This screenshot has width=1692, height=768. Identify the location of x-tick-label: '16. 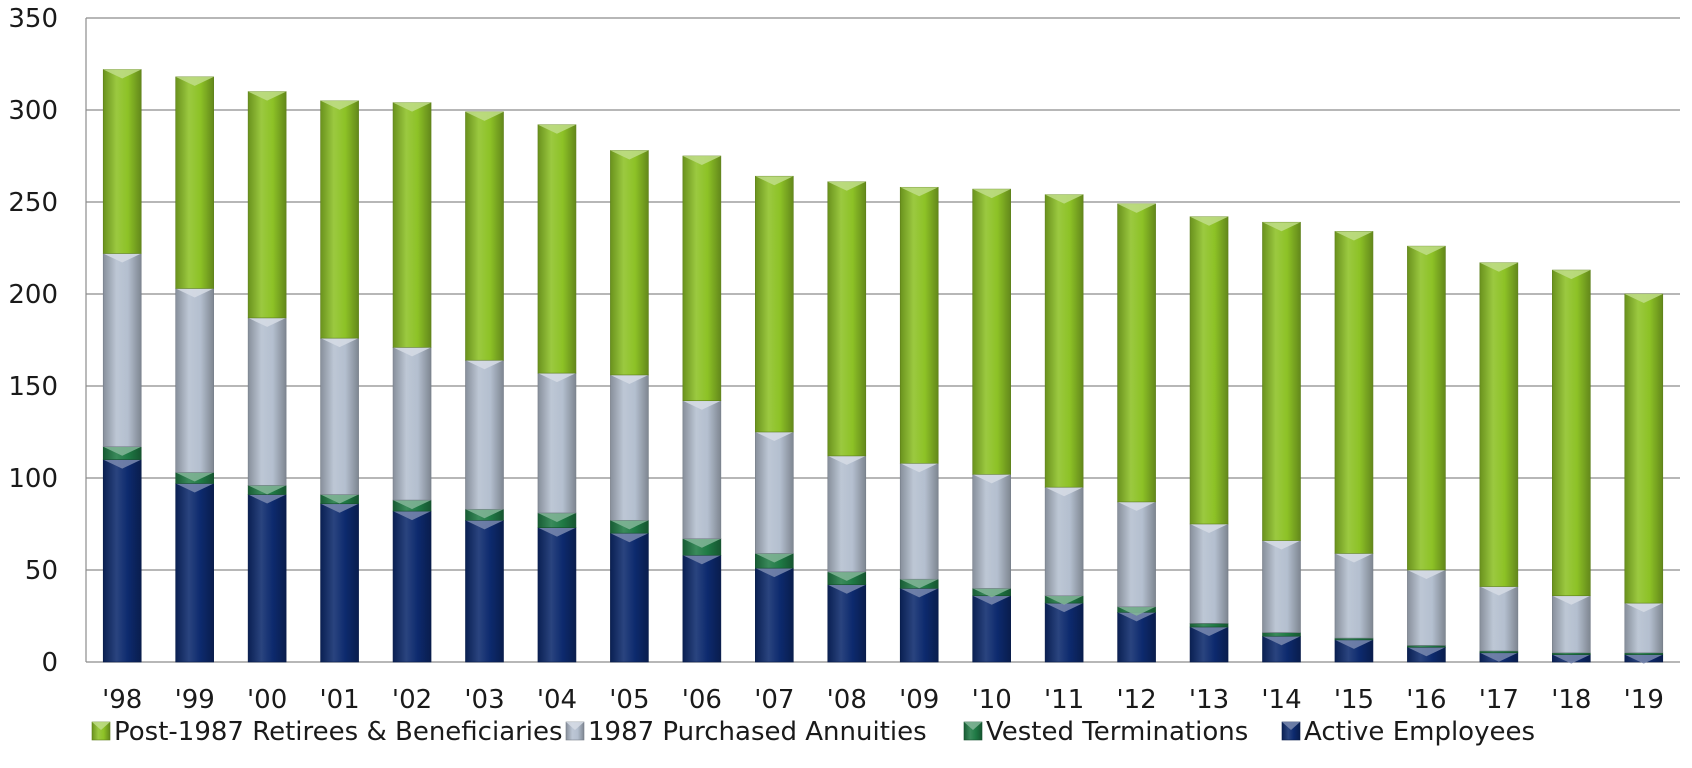
(1426, 700).